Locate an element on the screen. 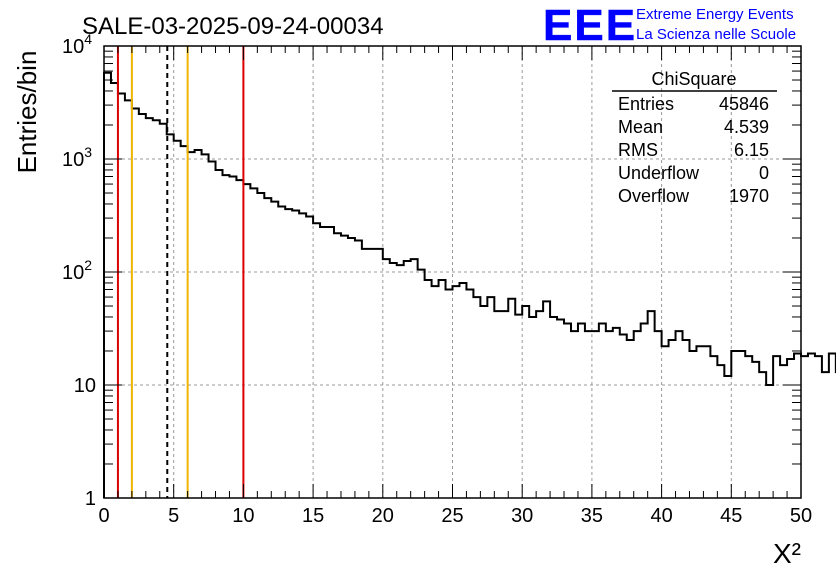 The height and width of the screenshot is (572, 836). y-tick-label: 10³ is located at coordinates (77, 157).